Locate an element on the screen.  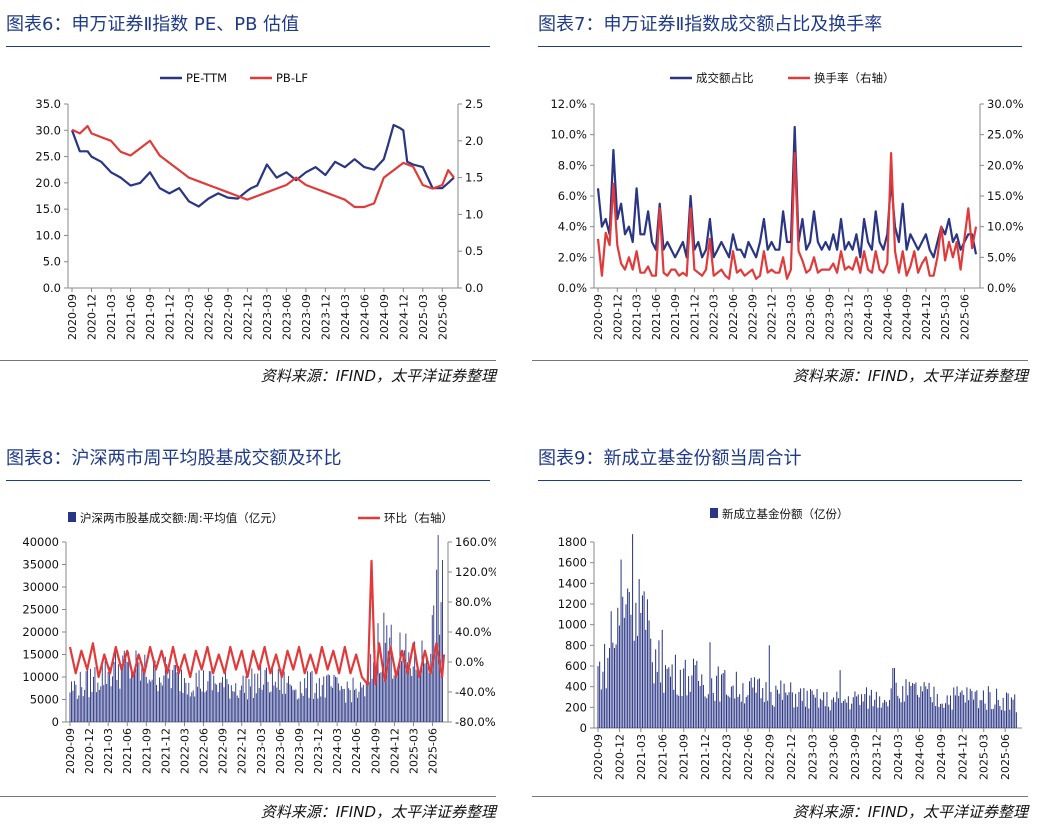
x-tick-label: 2020-12 is located at coordinates (89, 751).